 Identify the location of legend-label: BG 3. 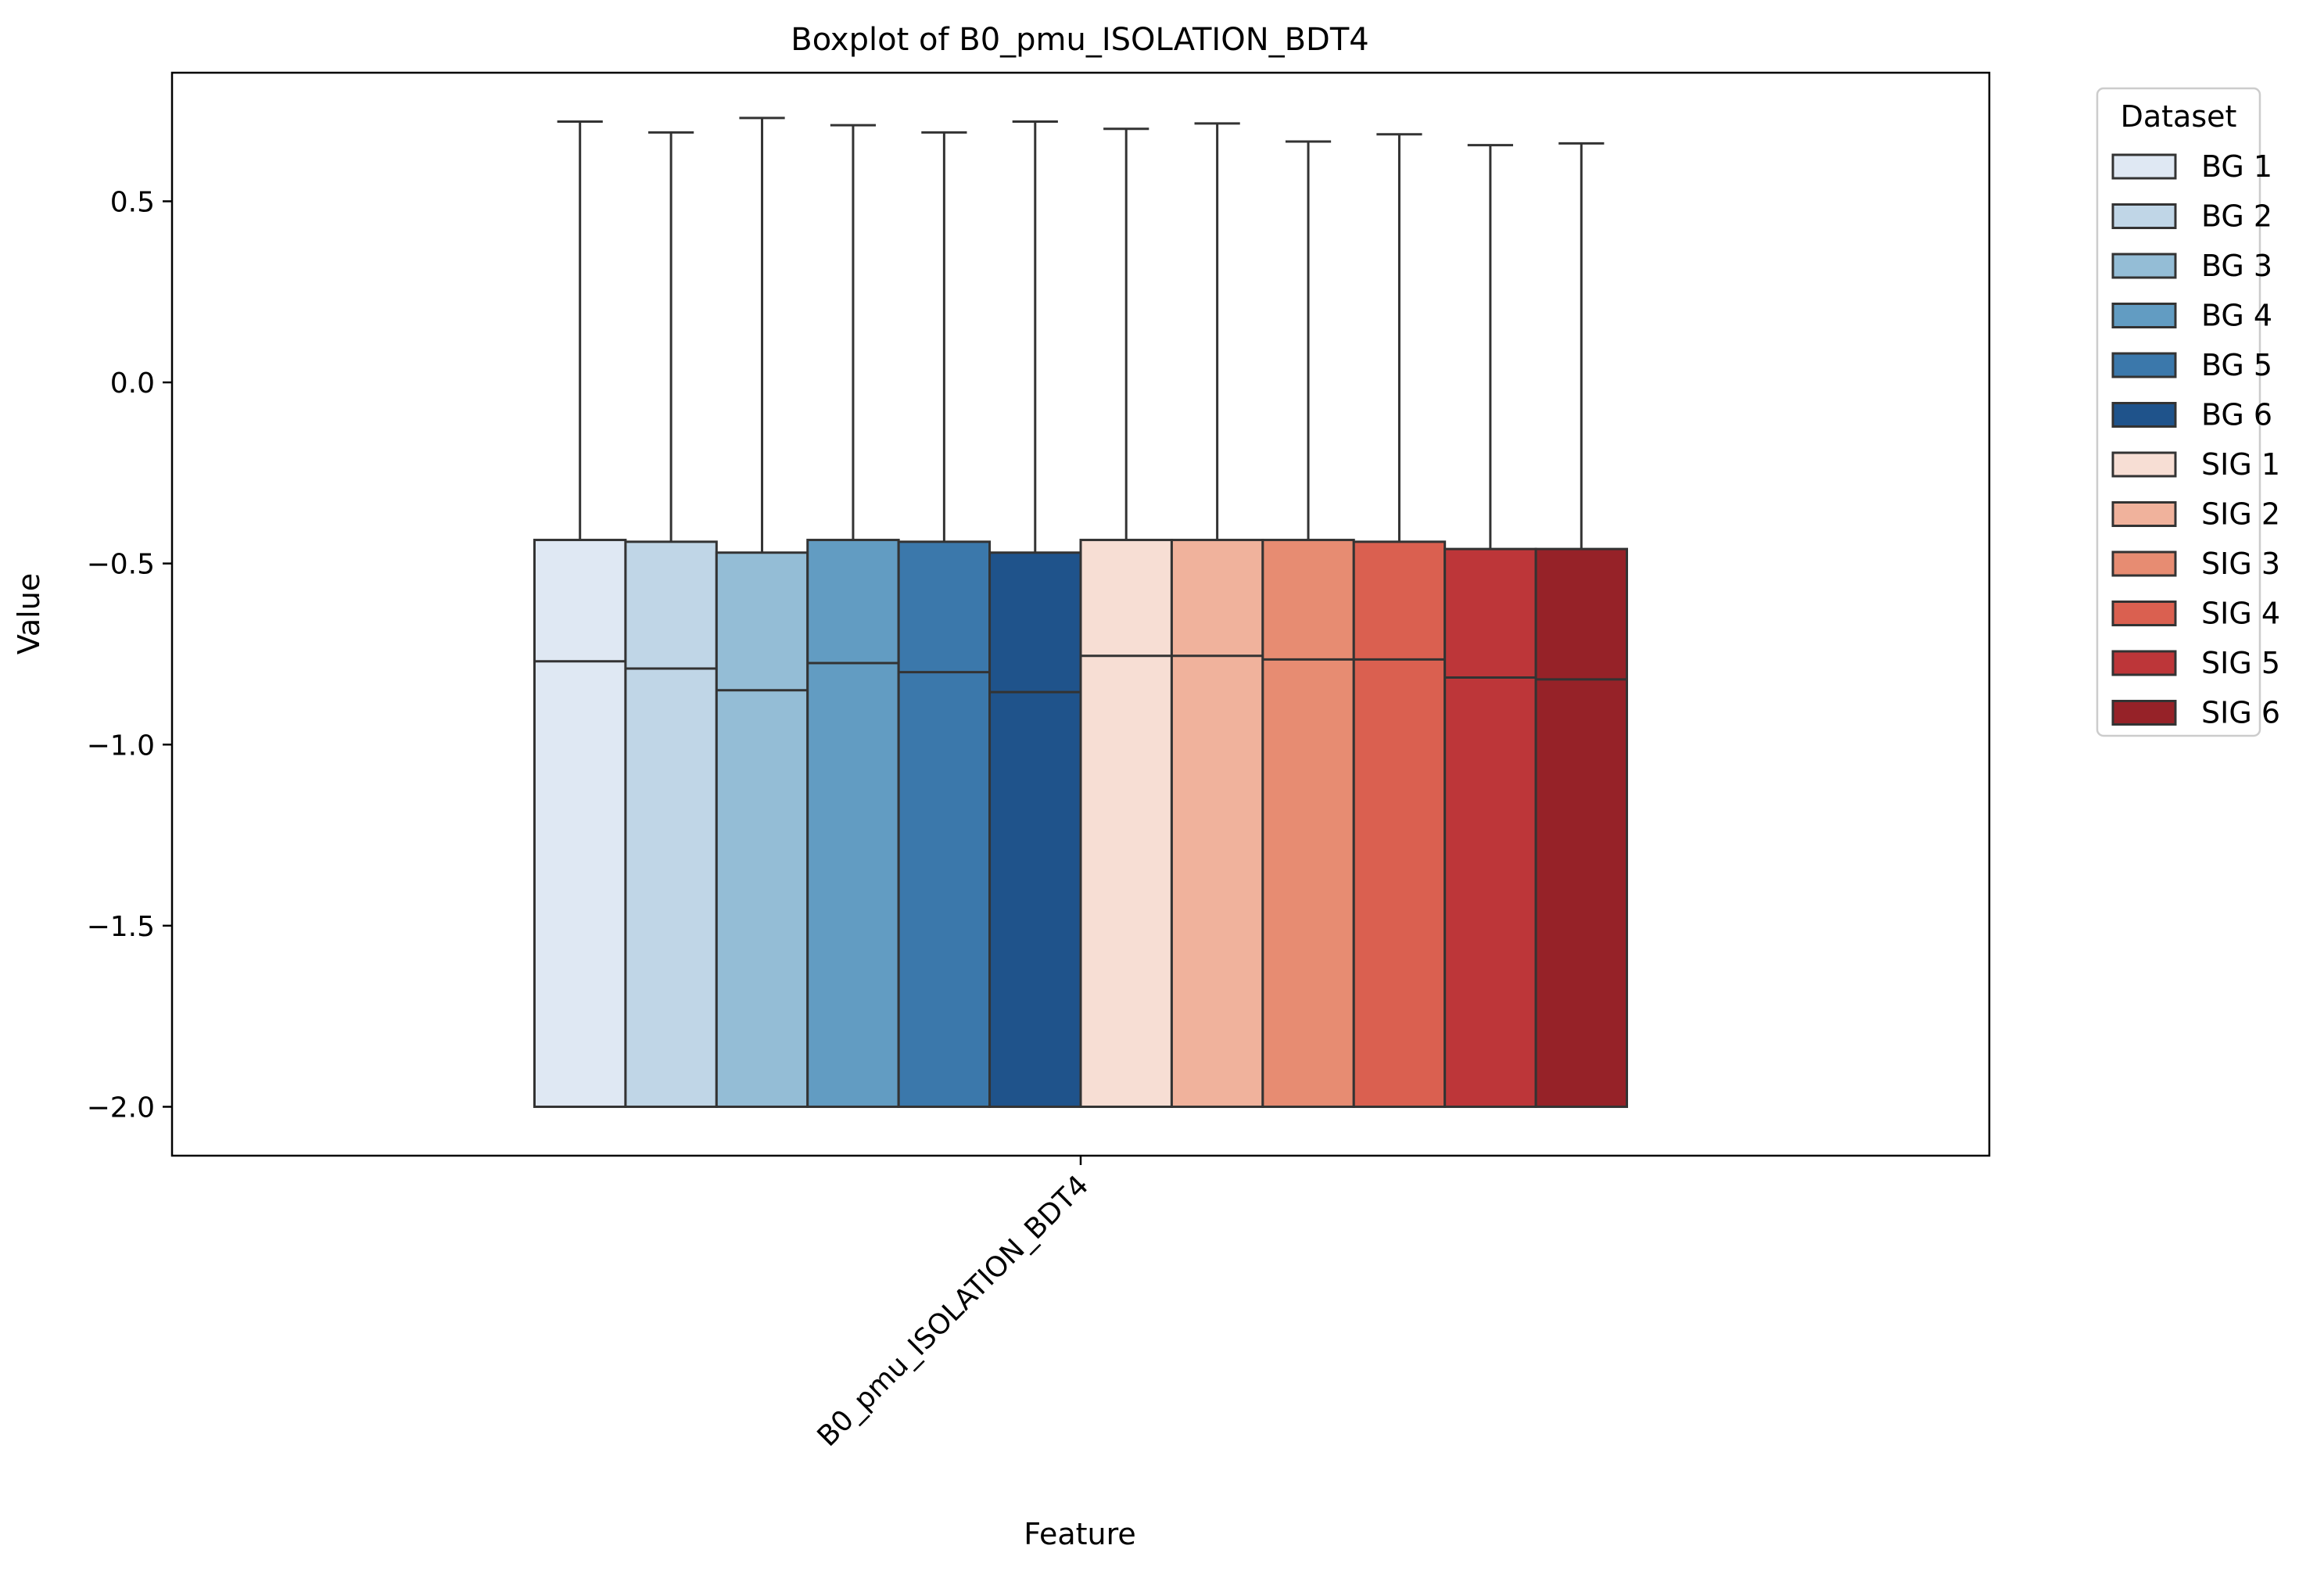
(2236, 266).